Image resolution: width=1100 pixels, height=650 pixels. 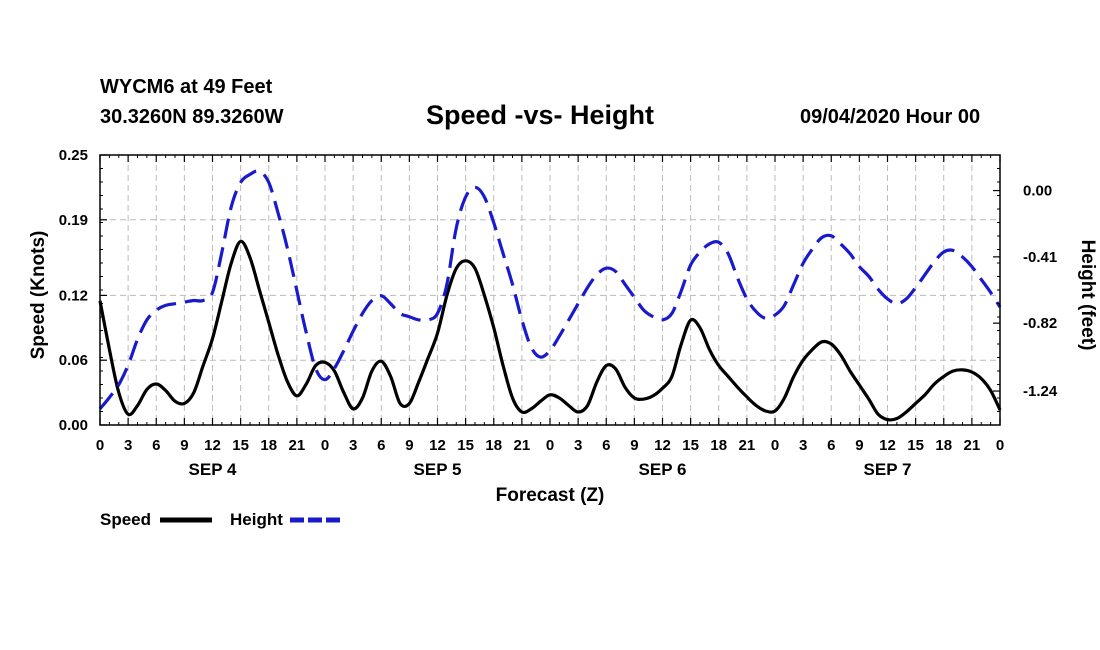 I want to click on y2-axis-label: Height (feet), so click(x=1087, y=295).